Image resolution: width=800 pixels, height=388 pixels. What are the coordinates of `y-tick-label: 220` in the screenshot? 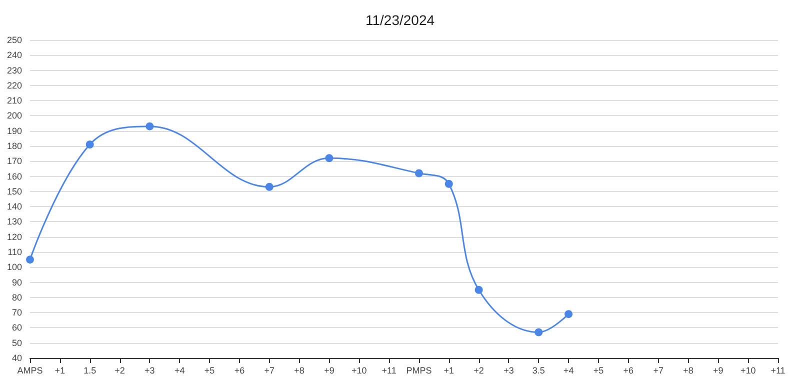 It's located at (14, 85).